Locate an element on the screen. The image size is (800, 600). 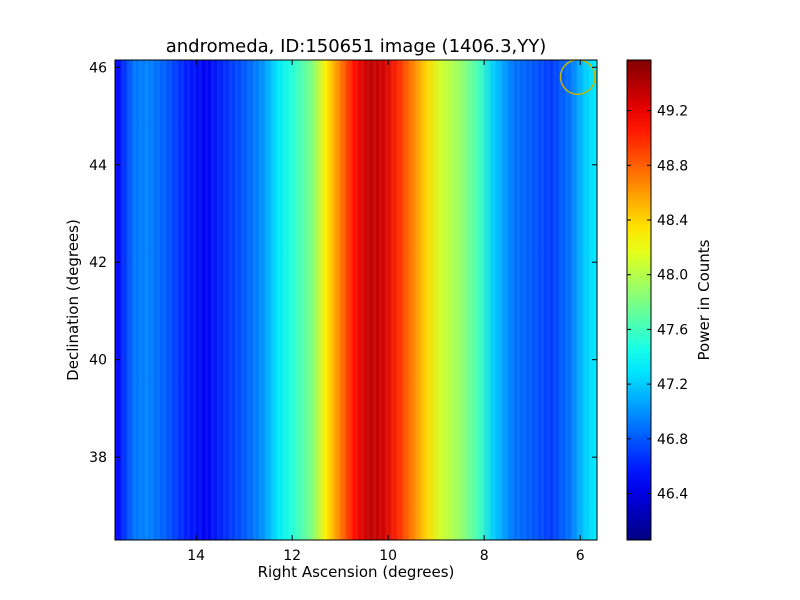
x-tick-label: 12 is located at coordinates (292, 556).